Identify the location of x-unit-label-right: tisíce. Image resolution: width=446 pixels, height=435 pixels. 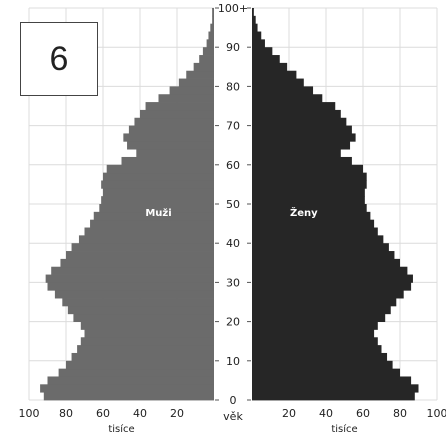
(344, 429).